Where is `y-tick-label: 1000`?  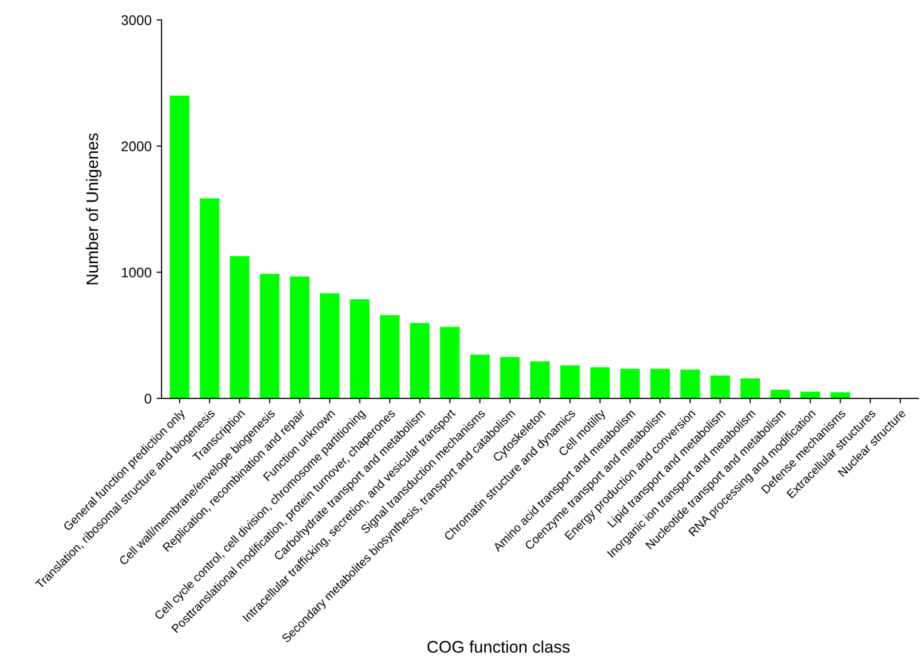 y-tick-label: 1000 is located at coordinates (137, 273).